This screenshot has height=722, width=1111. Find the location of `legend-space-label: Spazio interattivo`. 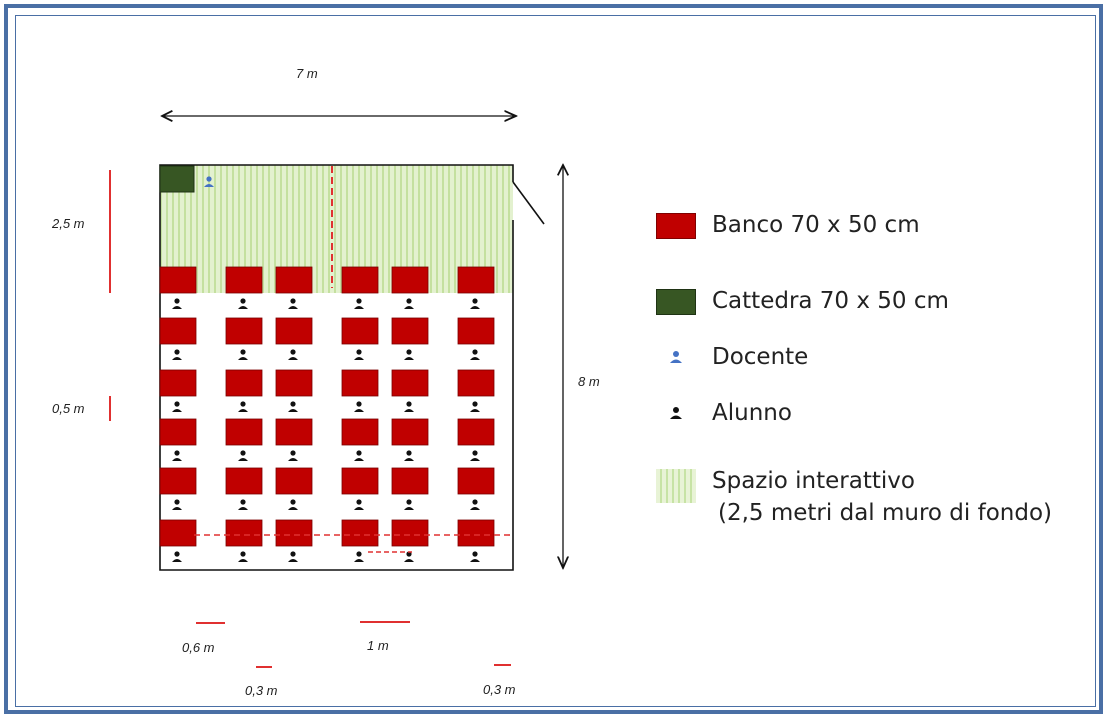

legend-space-label: Spazio interattivo is located at coordinates (813, 481).